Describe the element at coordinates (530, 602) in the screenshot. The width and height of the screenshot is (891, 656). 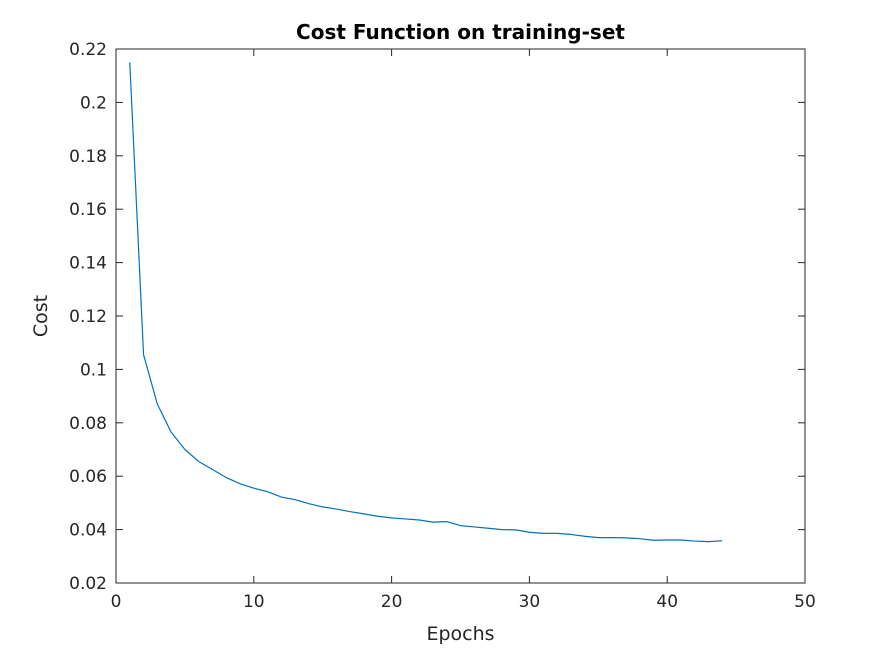
I see `x-tick-label: 30` at that location.